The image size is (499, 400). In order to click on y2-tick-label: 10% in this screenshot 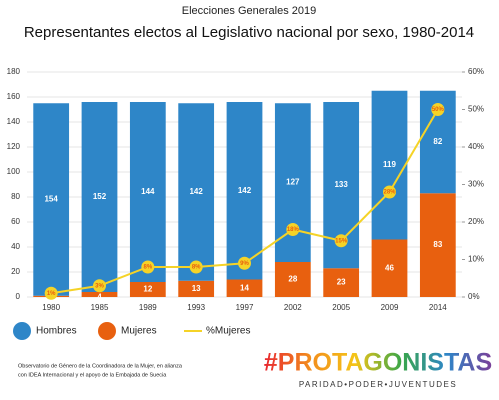, I will do `click(476, 259)`.